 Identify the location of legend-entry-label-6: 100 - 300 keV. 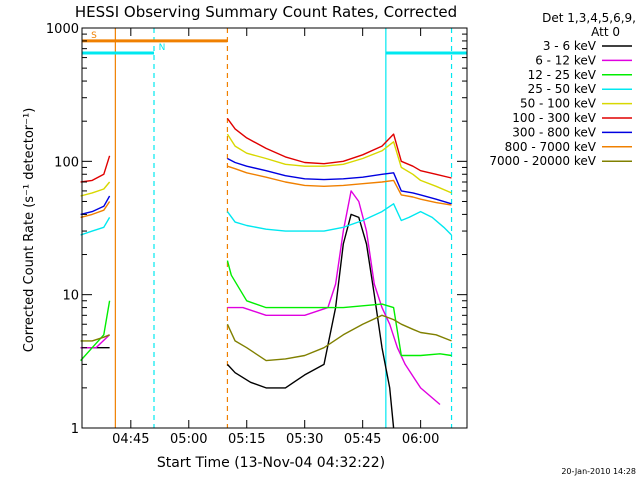
(554, 118).